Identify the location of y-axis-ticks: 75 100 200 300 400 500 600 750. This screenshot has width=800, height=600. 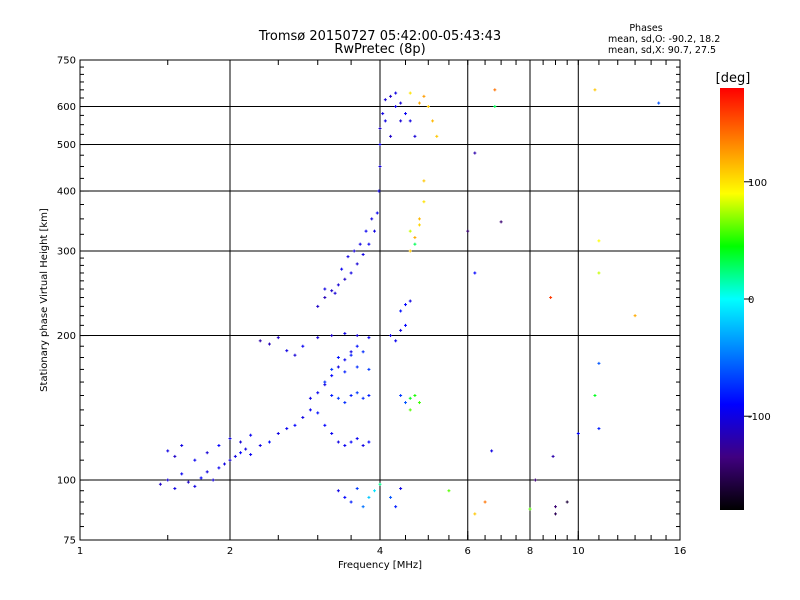
(73, 301).